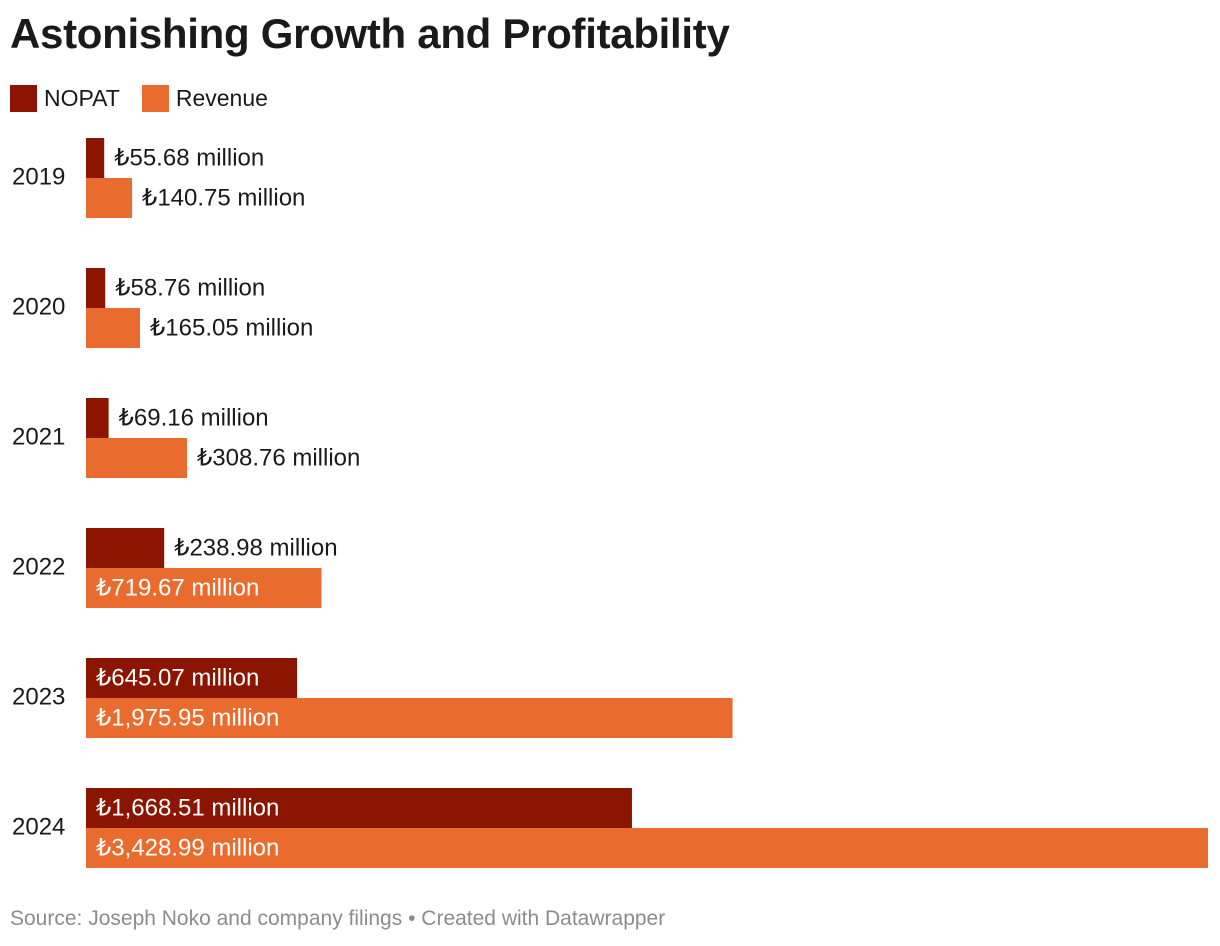 The height and width of the screenshot is (946, 1220). I want to click on value-label-nopat-2021: ₺69.16 million, so click(194, 418).